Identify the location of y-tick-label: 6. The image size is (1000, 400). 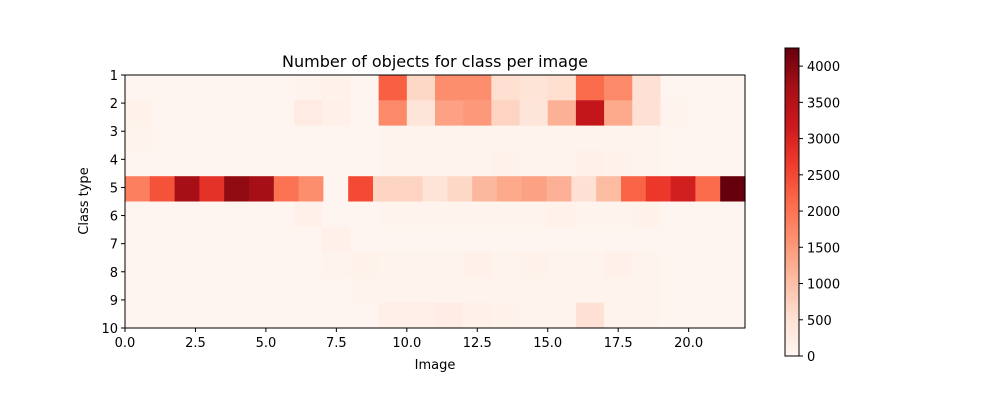
(114, 217).